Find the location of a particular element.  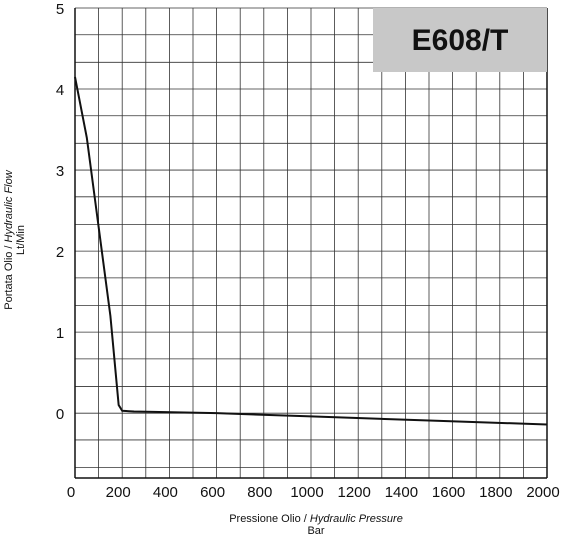

x-axis-title: Pressione Olio / Hydraulic Pressure is located at coordinates (316, 519).